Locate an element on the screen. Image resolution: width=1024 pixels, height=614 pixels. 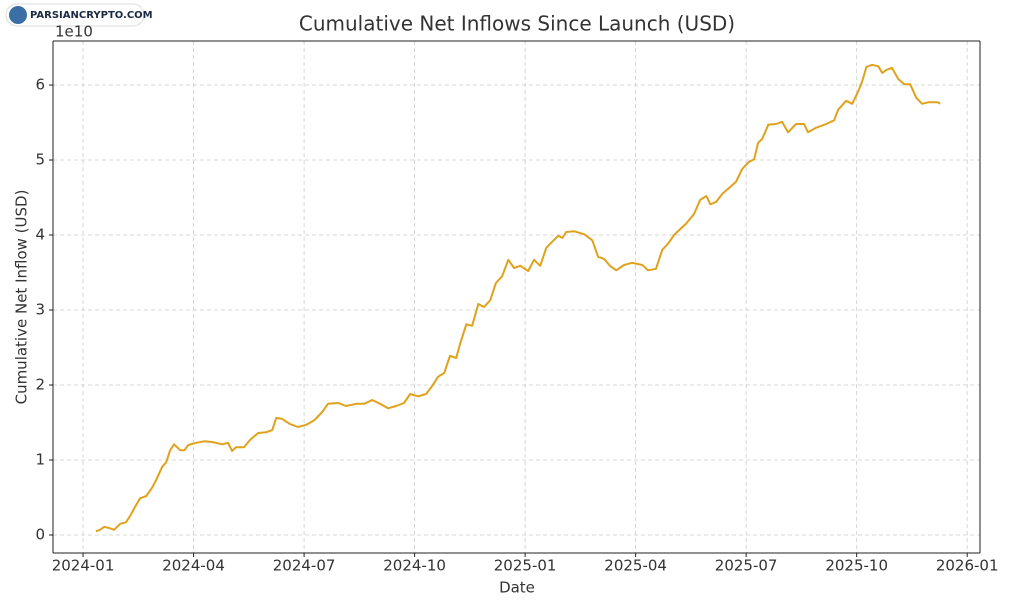
x-tick-label: 2024-04 is located at coordinates (193, 566).